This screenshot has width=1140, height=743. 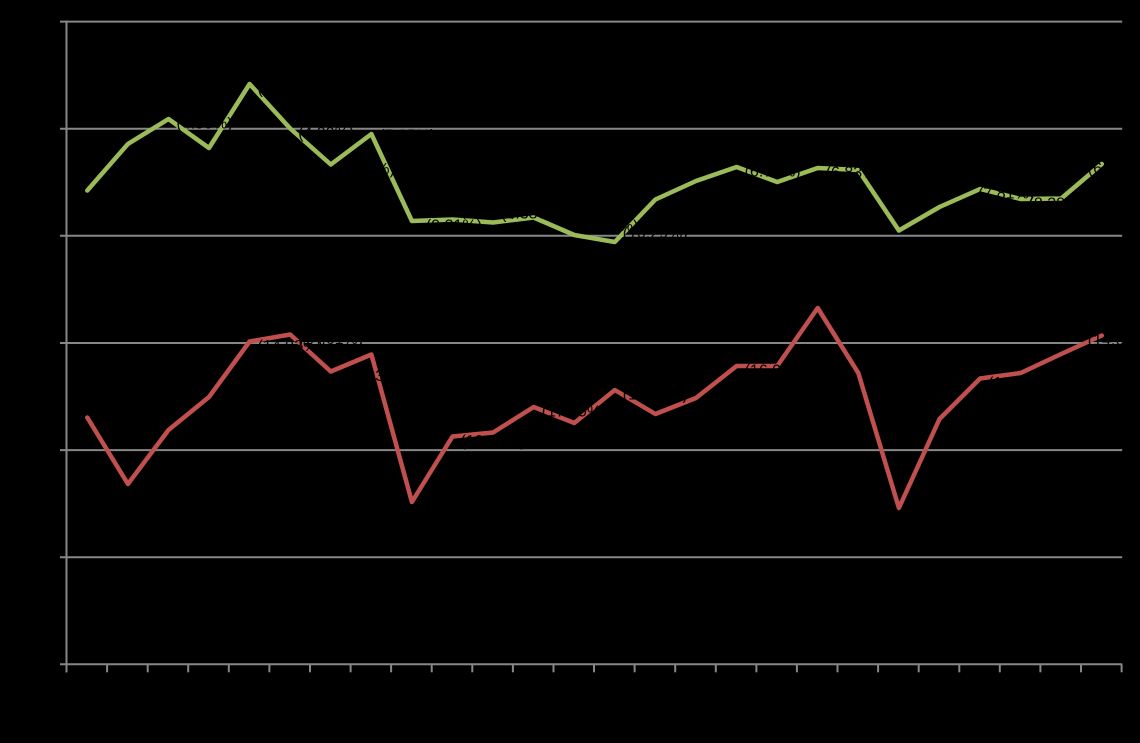 I want to click on svg-text: (16.66%), so click(x=1020, y=383).